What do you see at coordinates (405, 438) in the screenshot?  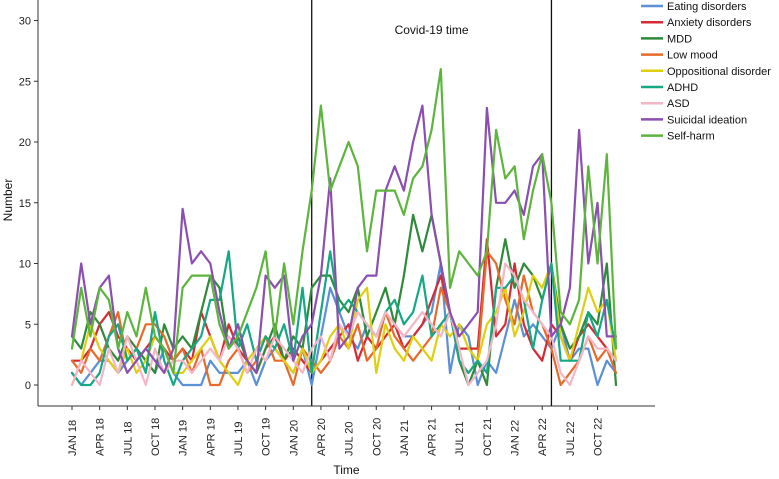 I see `x-tick-label: JAN 21` at bounding box center [405, 438].